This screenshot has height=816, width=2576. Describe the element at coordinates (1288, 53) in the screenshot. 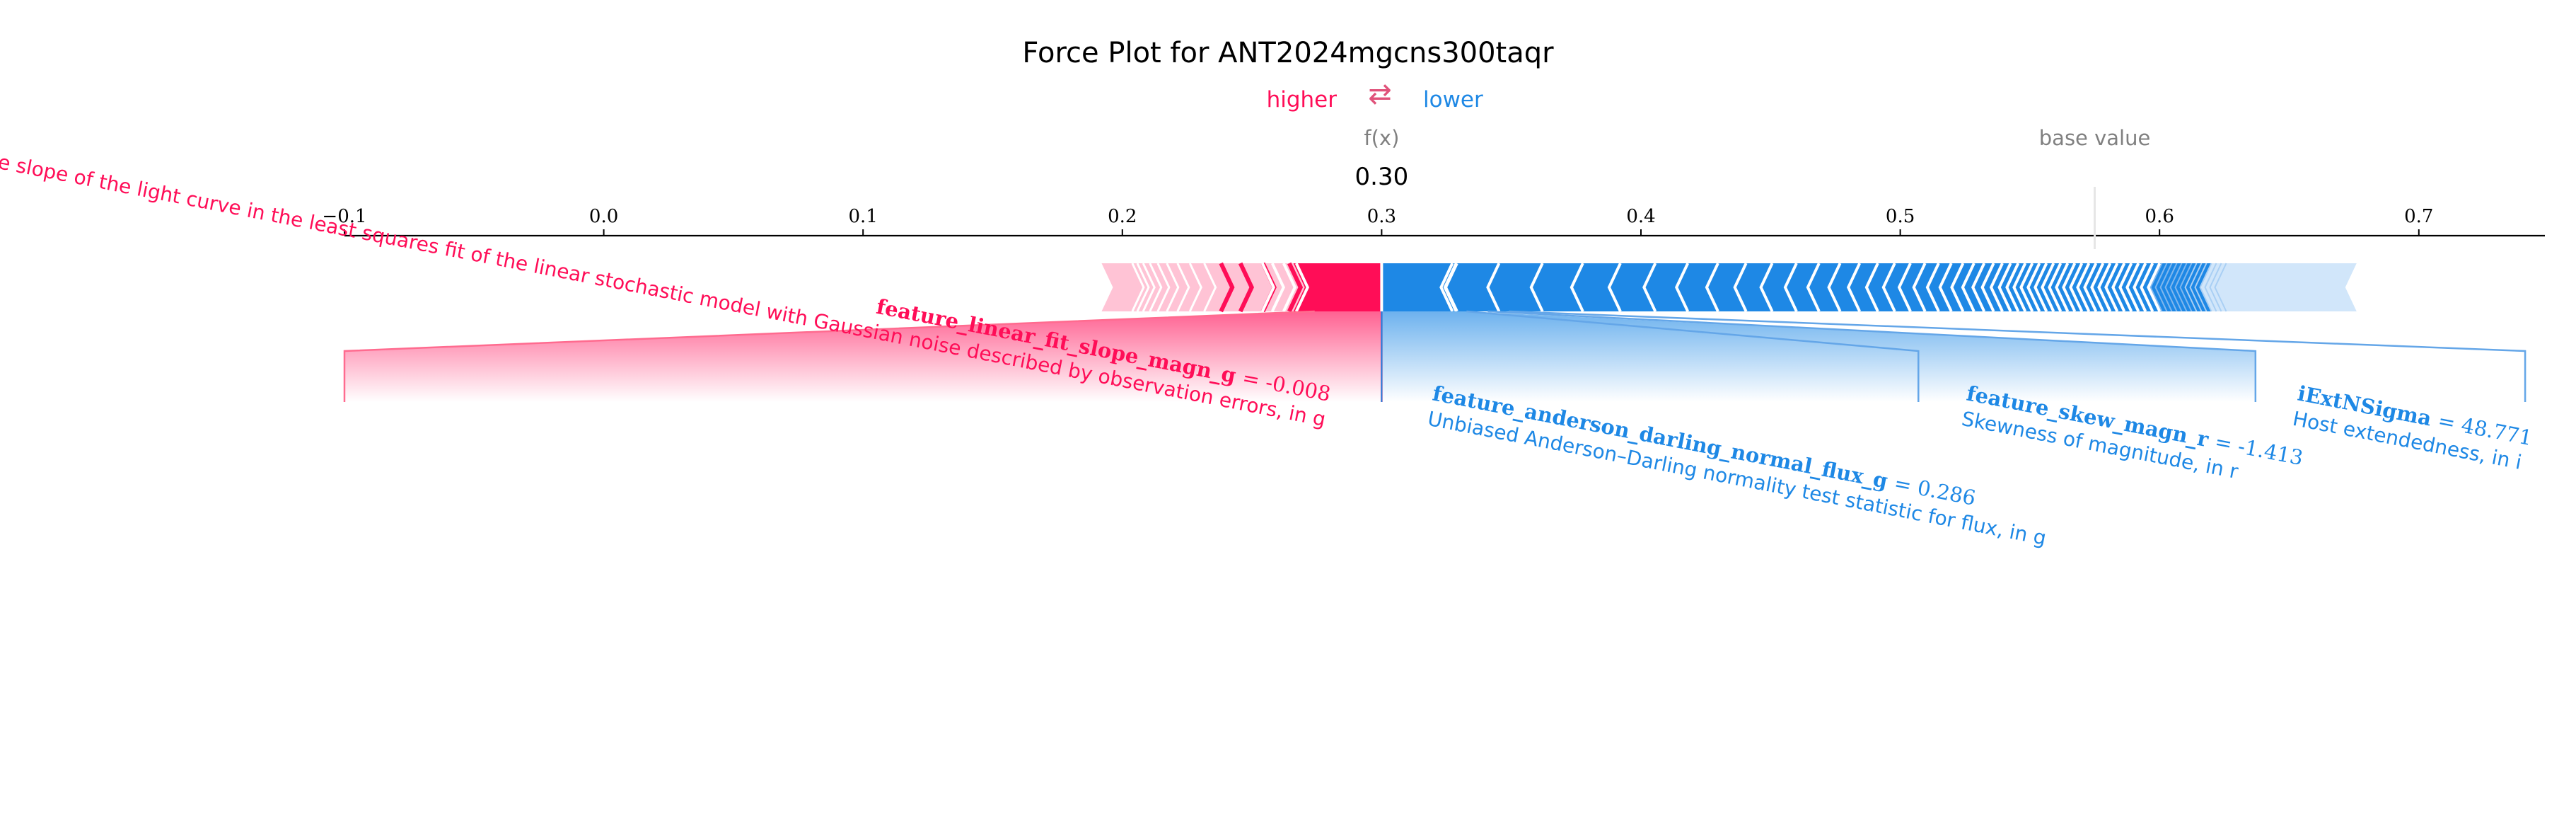

I see `chart-title: Force Plot for ANT2024mgcns300taqr` at that location.